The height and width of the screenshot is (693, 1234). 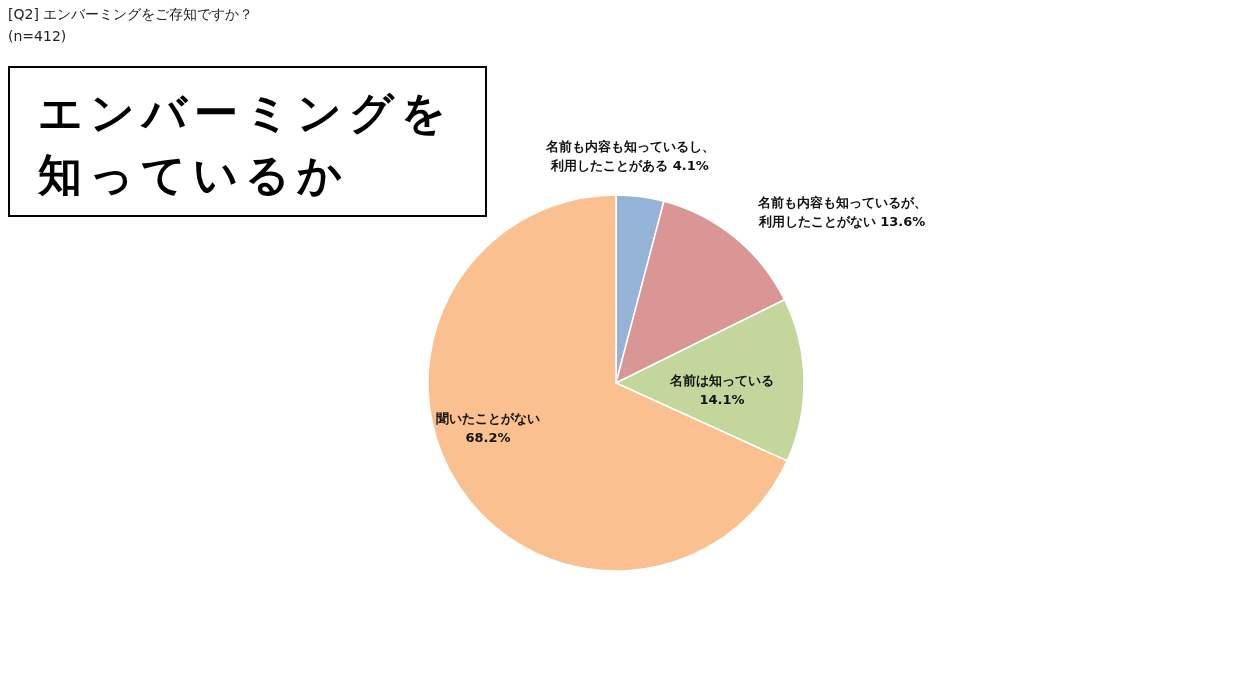 What do you see at coordinates (903, 221) in the screenshot?
I see `data-label: 13.6%` at bounding box center [903, 221].